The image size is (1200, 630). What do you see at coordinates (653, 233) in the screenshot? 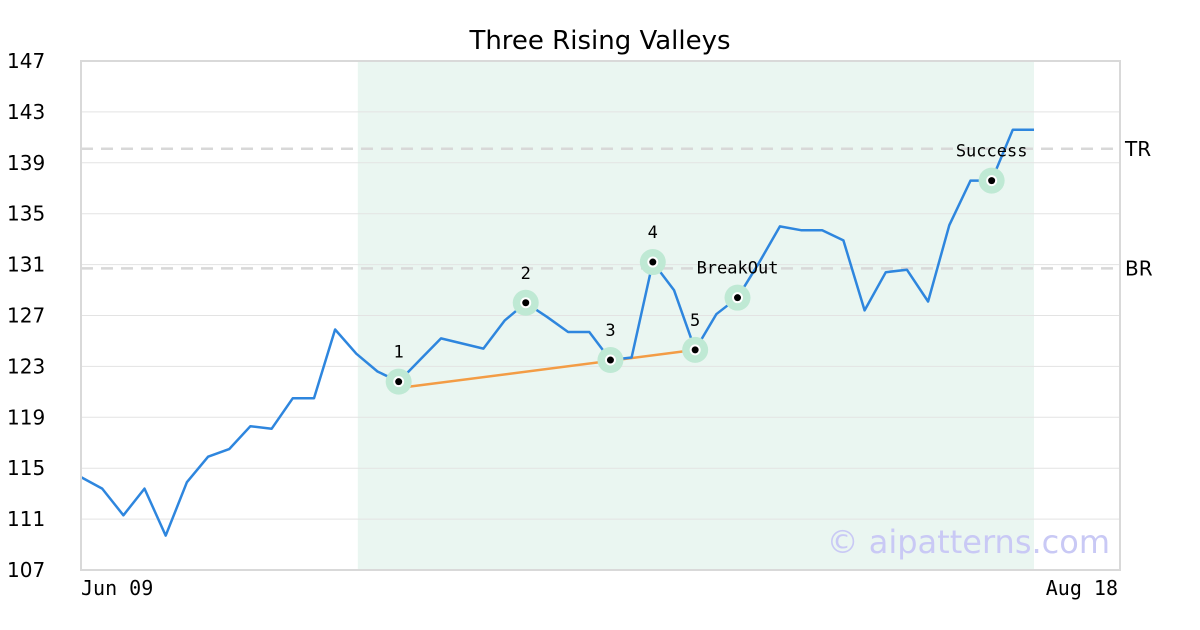
I see `marker-label: 4` at bounding box center [653, 233].